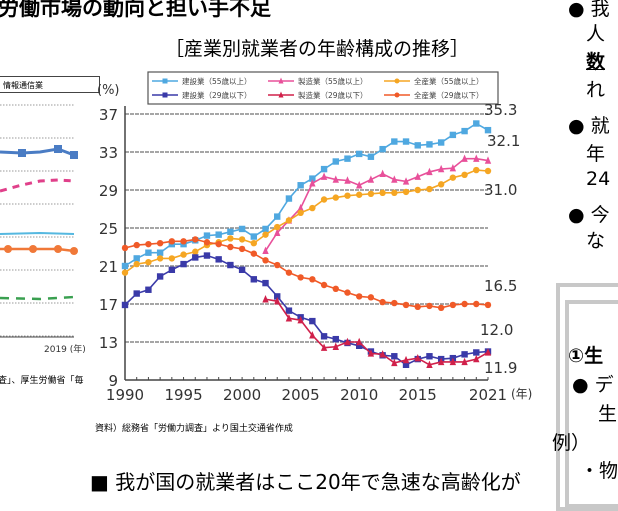  What do you see at coordinates (571, 443) in the screenshot?
I see `box-text-line: 例）` at bounding box center [571, 443].